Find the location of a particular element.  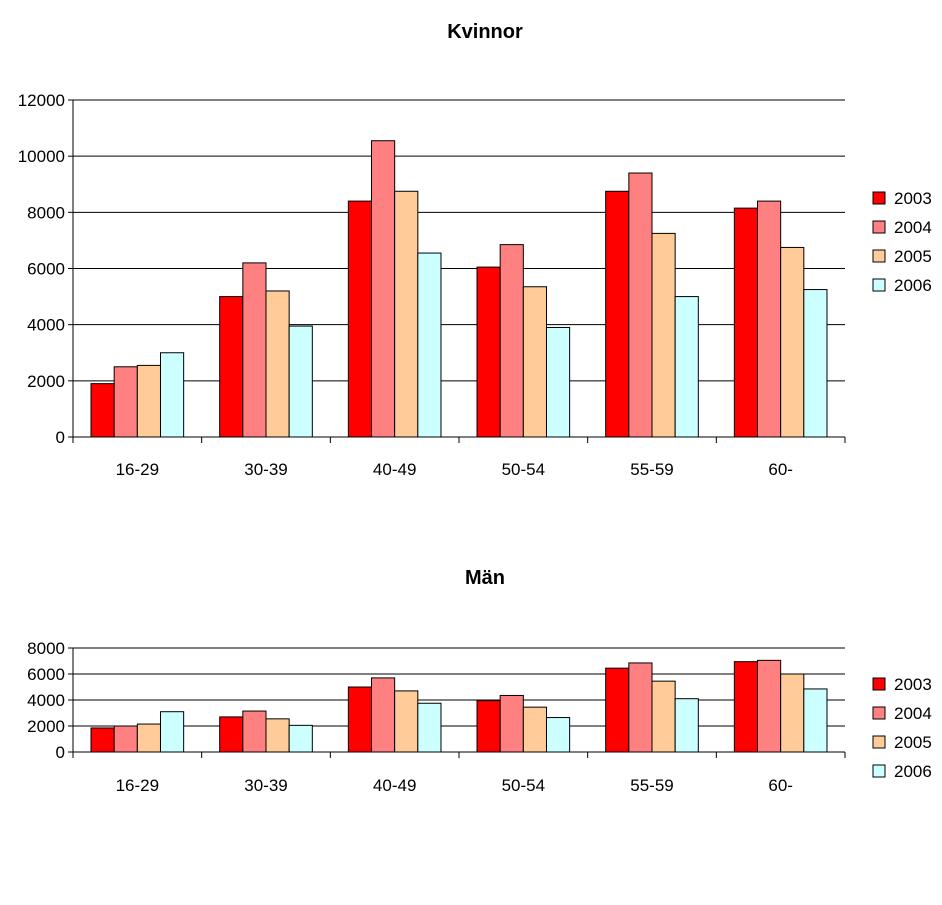

chart-title: Män is located at coordinates (485, 578).